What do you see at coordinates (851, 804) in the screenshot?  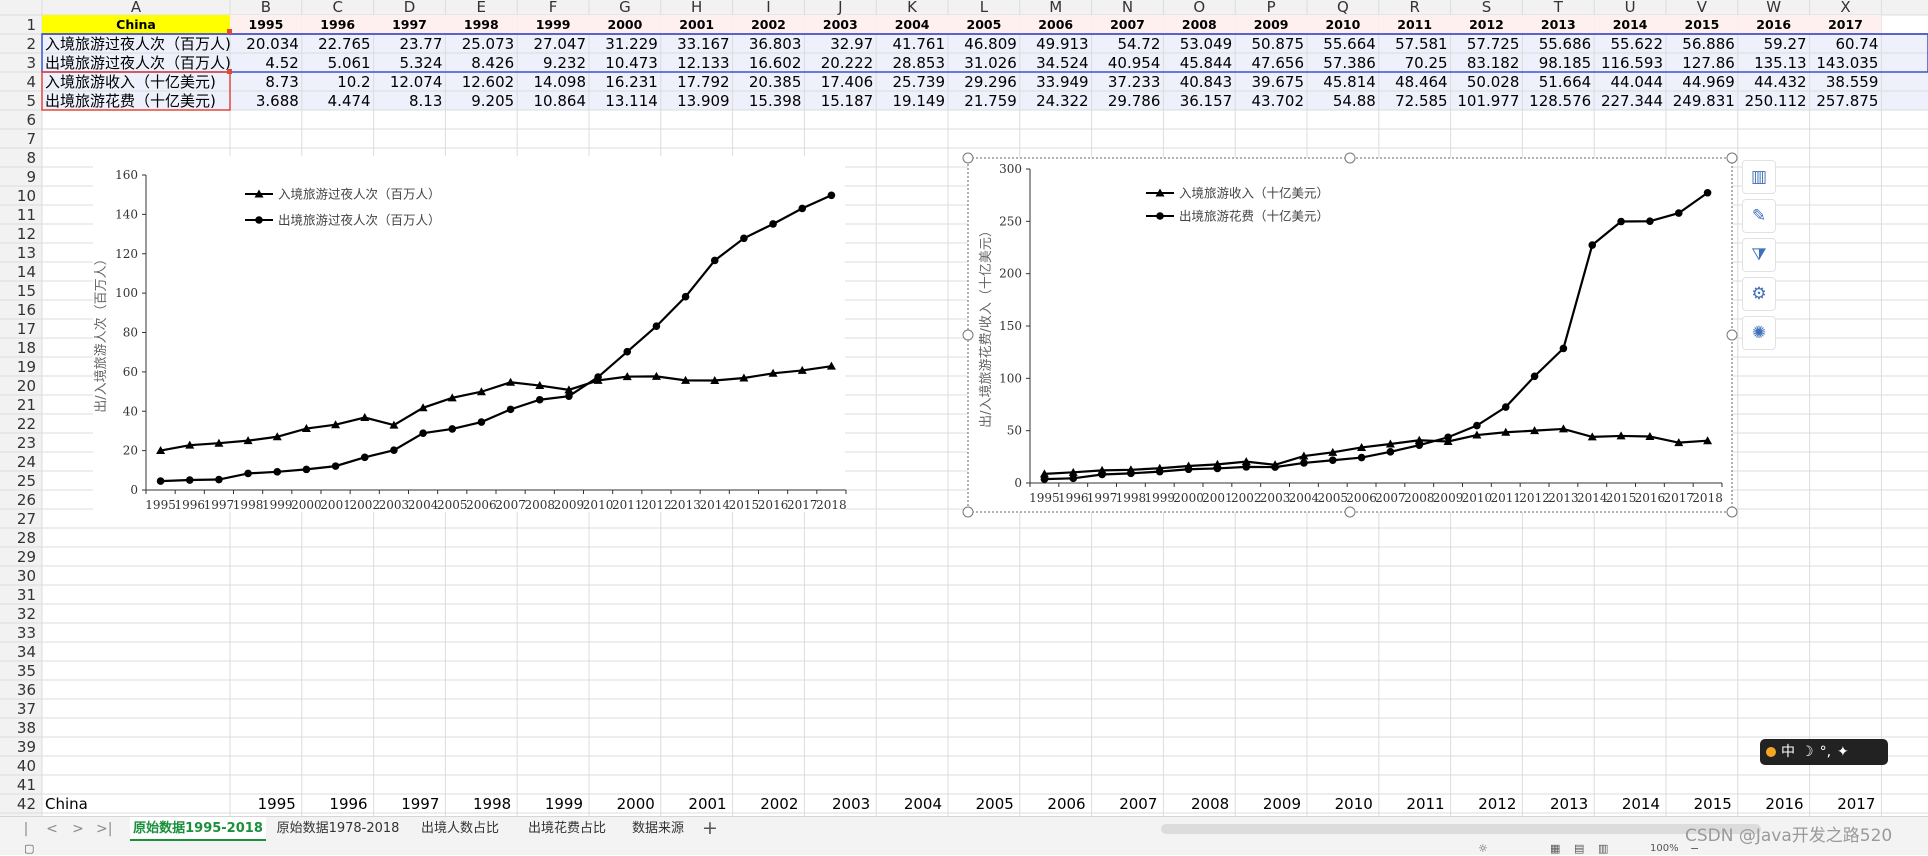 I see `row42-year-cell: 2003` at bounding box center [851, 804].